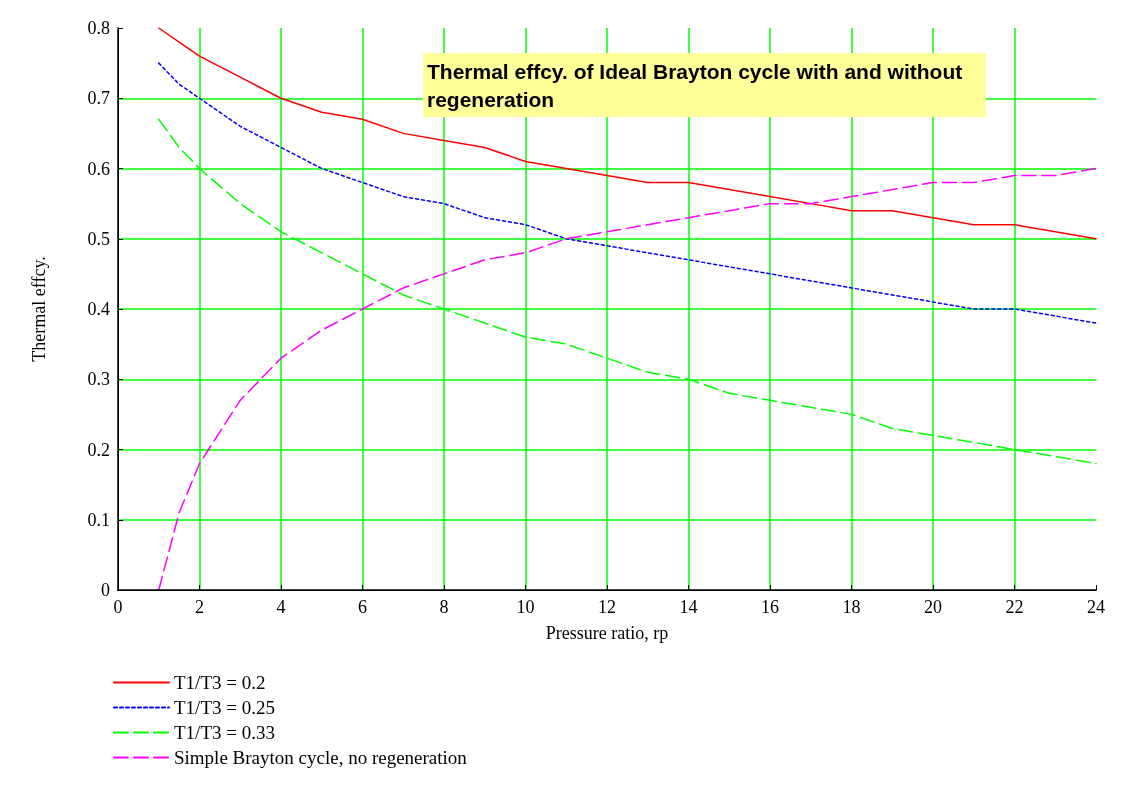  What do you see at coordinates (98, 168) in the screenshot?
I see `y-tick-label: 0.6` at bounding box center [98, 168].